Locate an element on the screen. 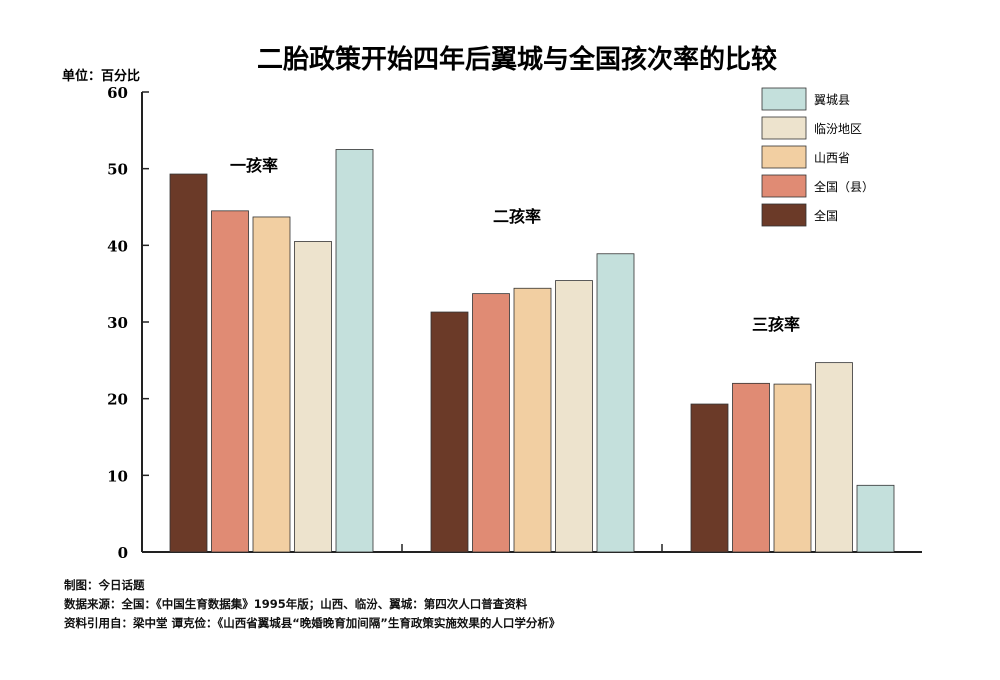 The height and width of the screenshot is (680, 1000). group-label: 三孩率 is located at coordinates (776, 324).